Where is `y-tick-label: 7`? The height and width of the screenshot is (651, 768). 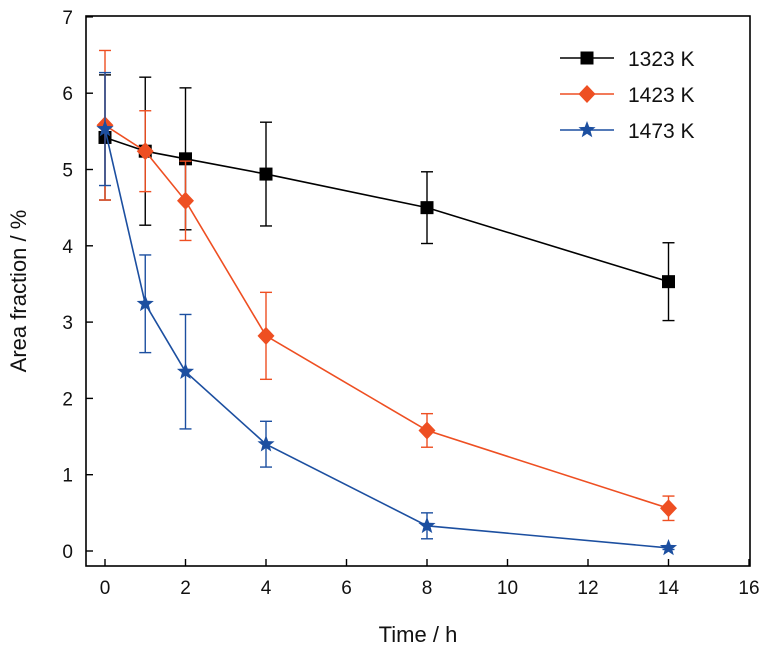 y-tick-label: 7 is located at coordinates (67, 18).